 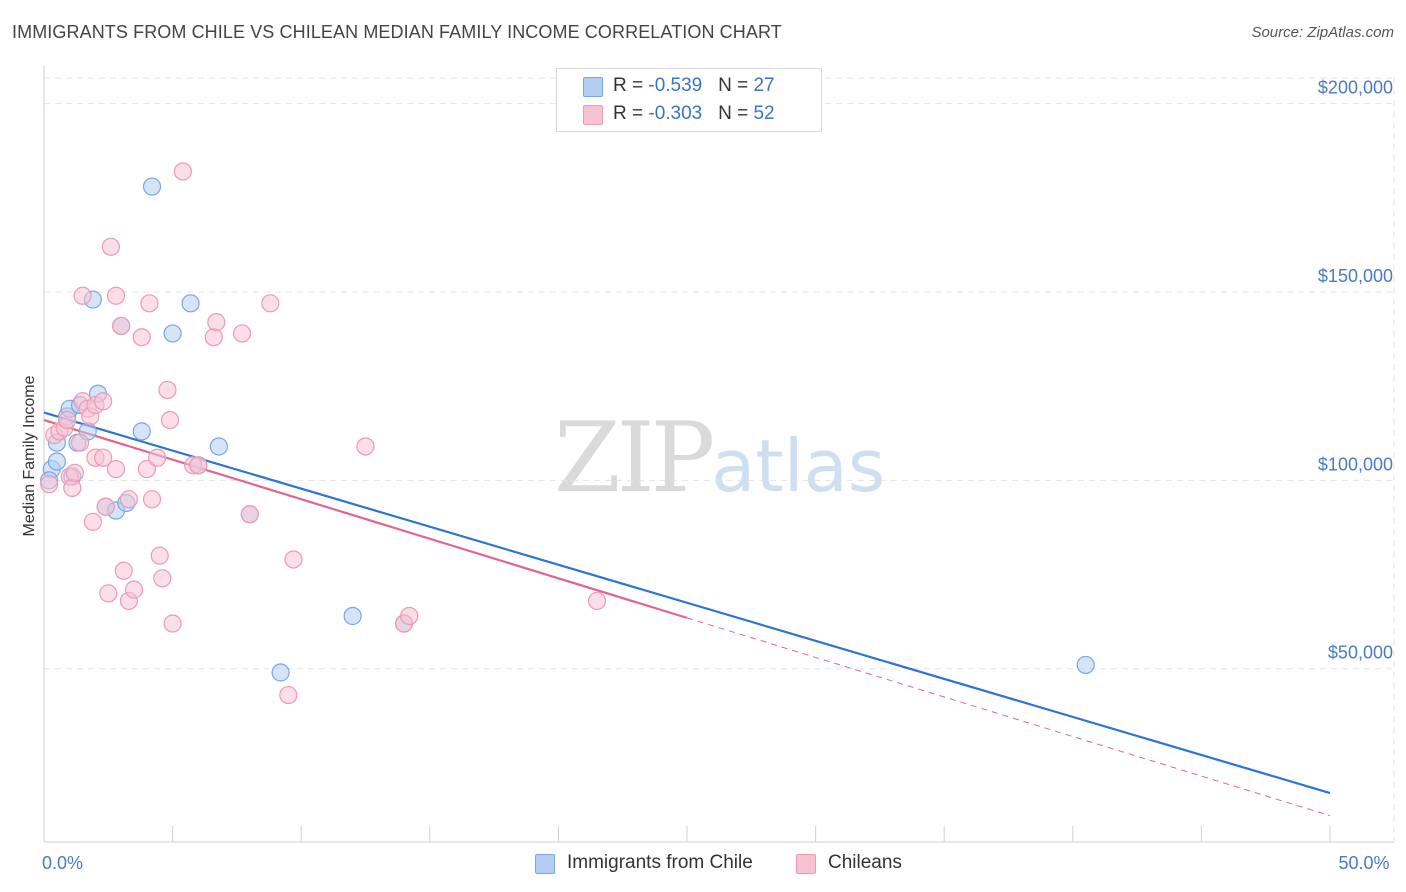 What do you see at coordinates (593, 87) in the screenshot?
I see `swatch-chile` at bounding box center [593, 87].